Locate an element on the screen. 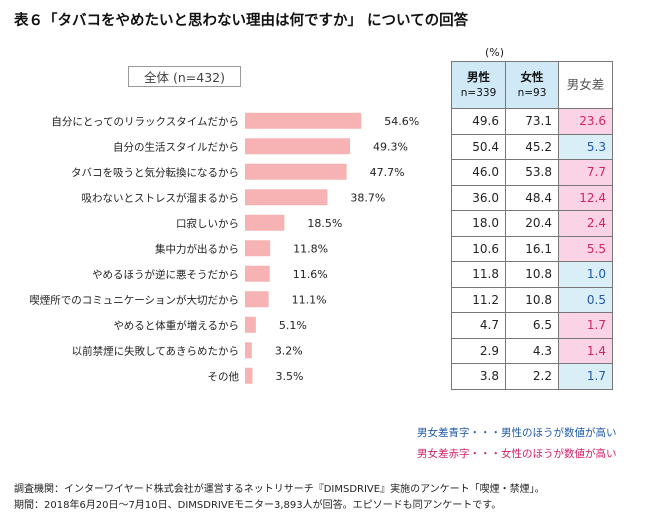 This screenshot has height=518, width=650. value-label: 47.7% is located at coordinates (387, 172).